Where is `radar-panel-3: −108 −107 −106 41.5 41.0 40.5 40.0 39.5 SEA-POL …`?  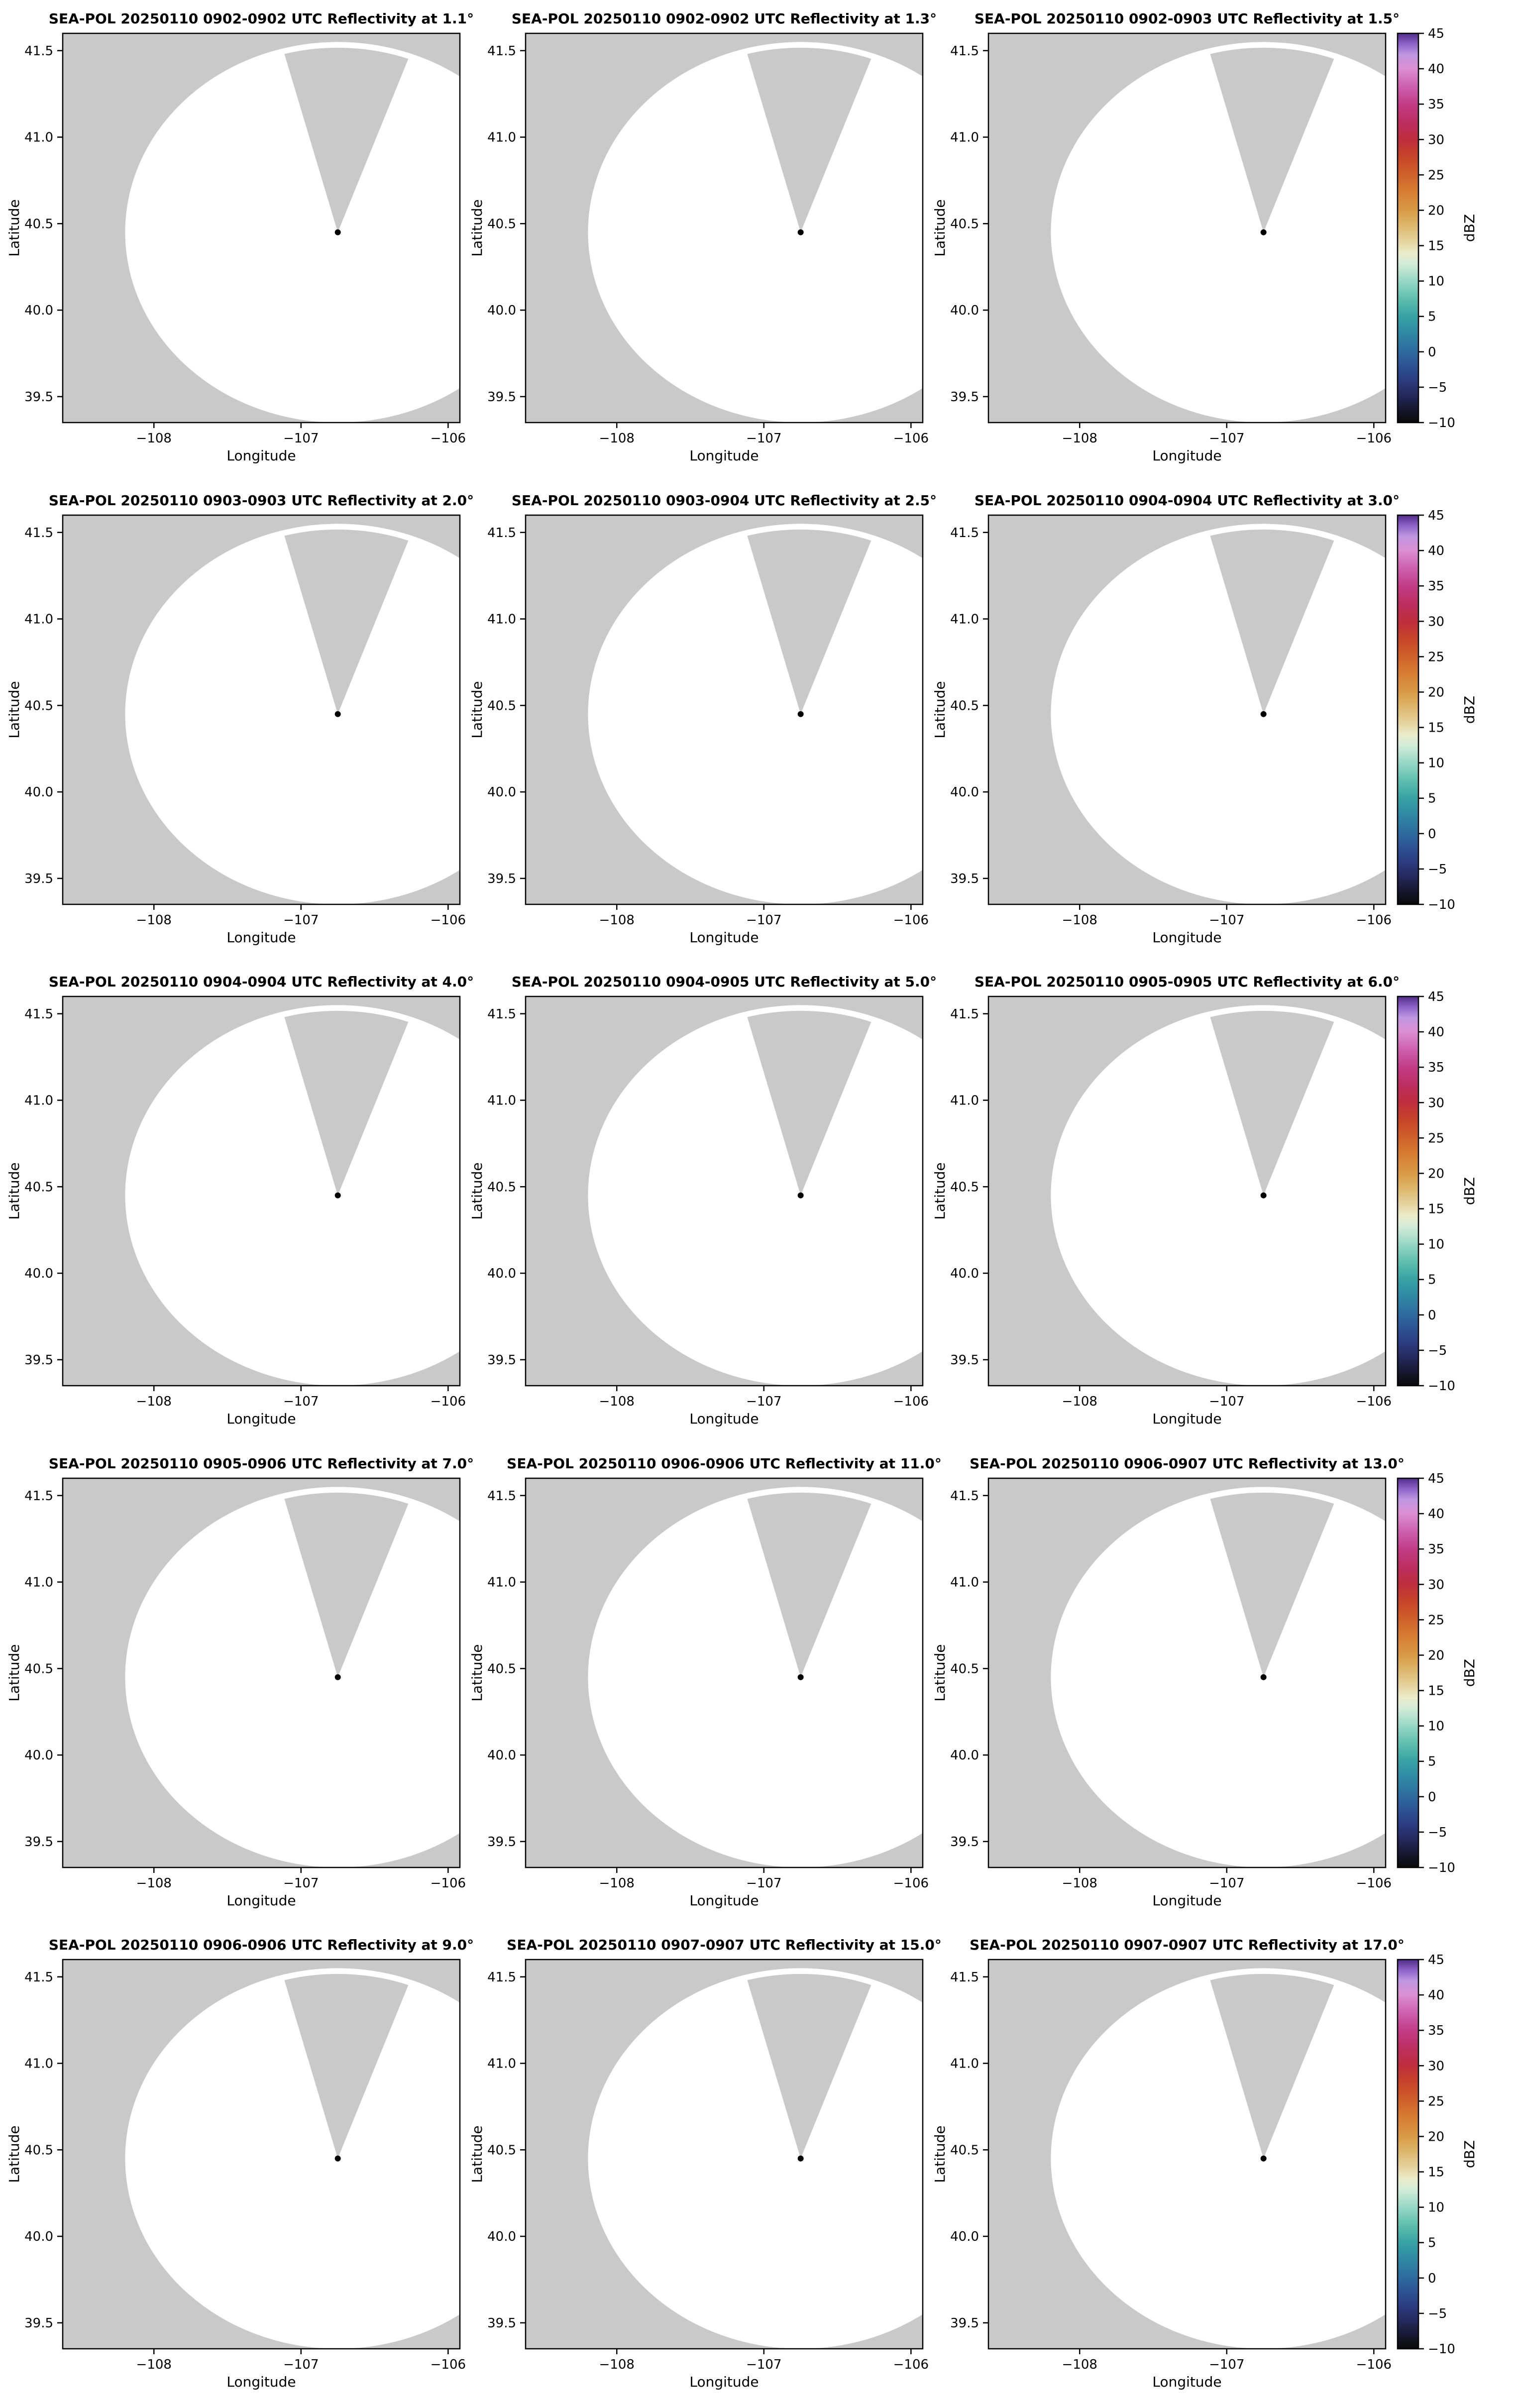
radar-panel-3: −108 −107 −106 41.5 41.0 40.5 40.0 39.5 SEA-POL … is located at coordinates (1166, 237).